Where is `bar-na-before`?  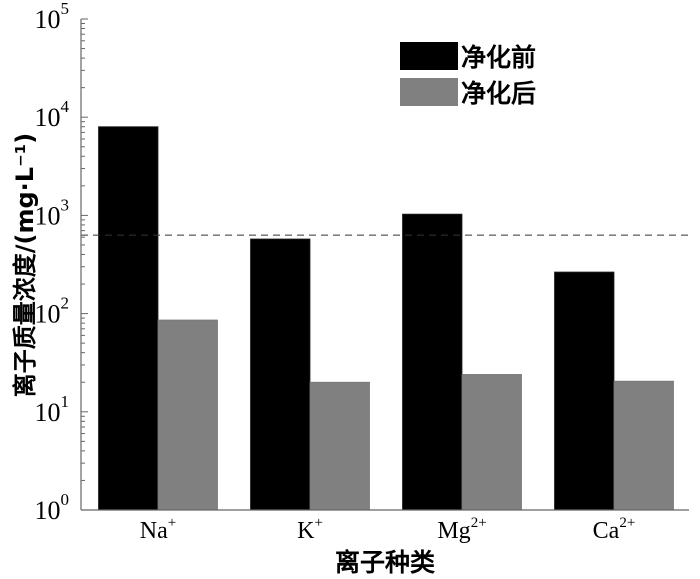 bar-na-before is located at coordinates (128, 318).